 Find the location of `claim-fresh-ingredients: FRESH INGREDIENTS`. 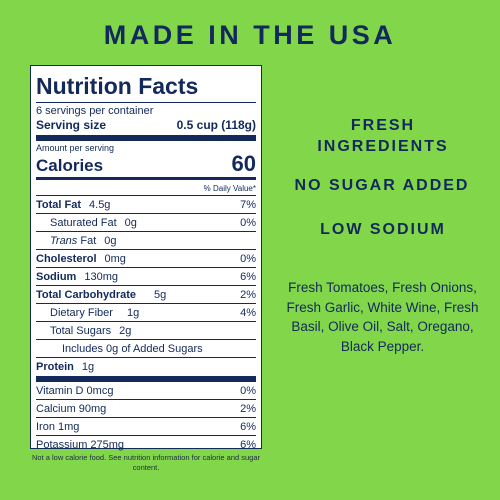

claim-fresh-ingredients: FRESH INGREDIENTS is located at coordinates (383, 136).